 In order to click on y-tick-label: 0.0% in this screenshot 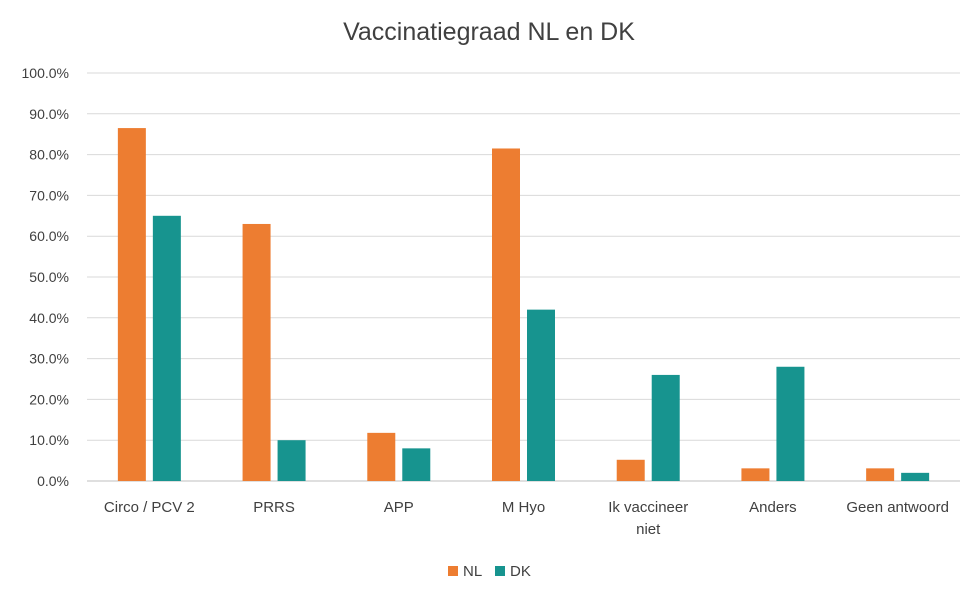, I will do `click(53, 481)`.